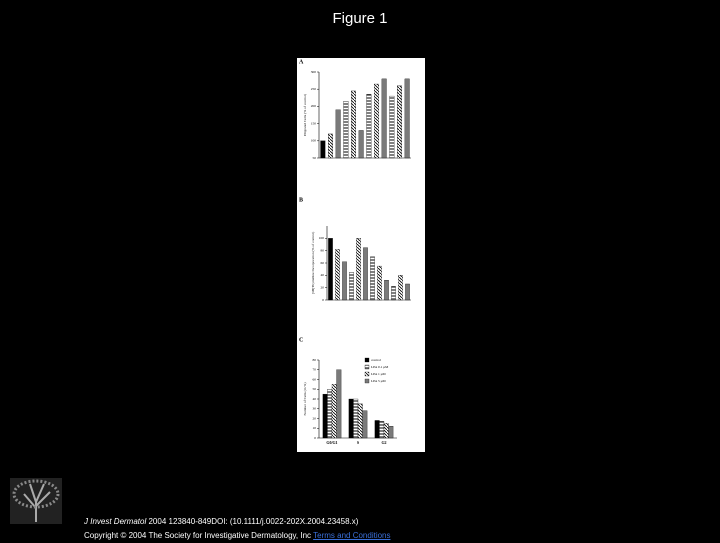  What do you see at coordinates (352, 535) in the screenshot?
I see `terms-link: Terms and Conditions` at bounding box center [352, 535].